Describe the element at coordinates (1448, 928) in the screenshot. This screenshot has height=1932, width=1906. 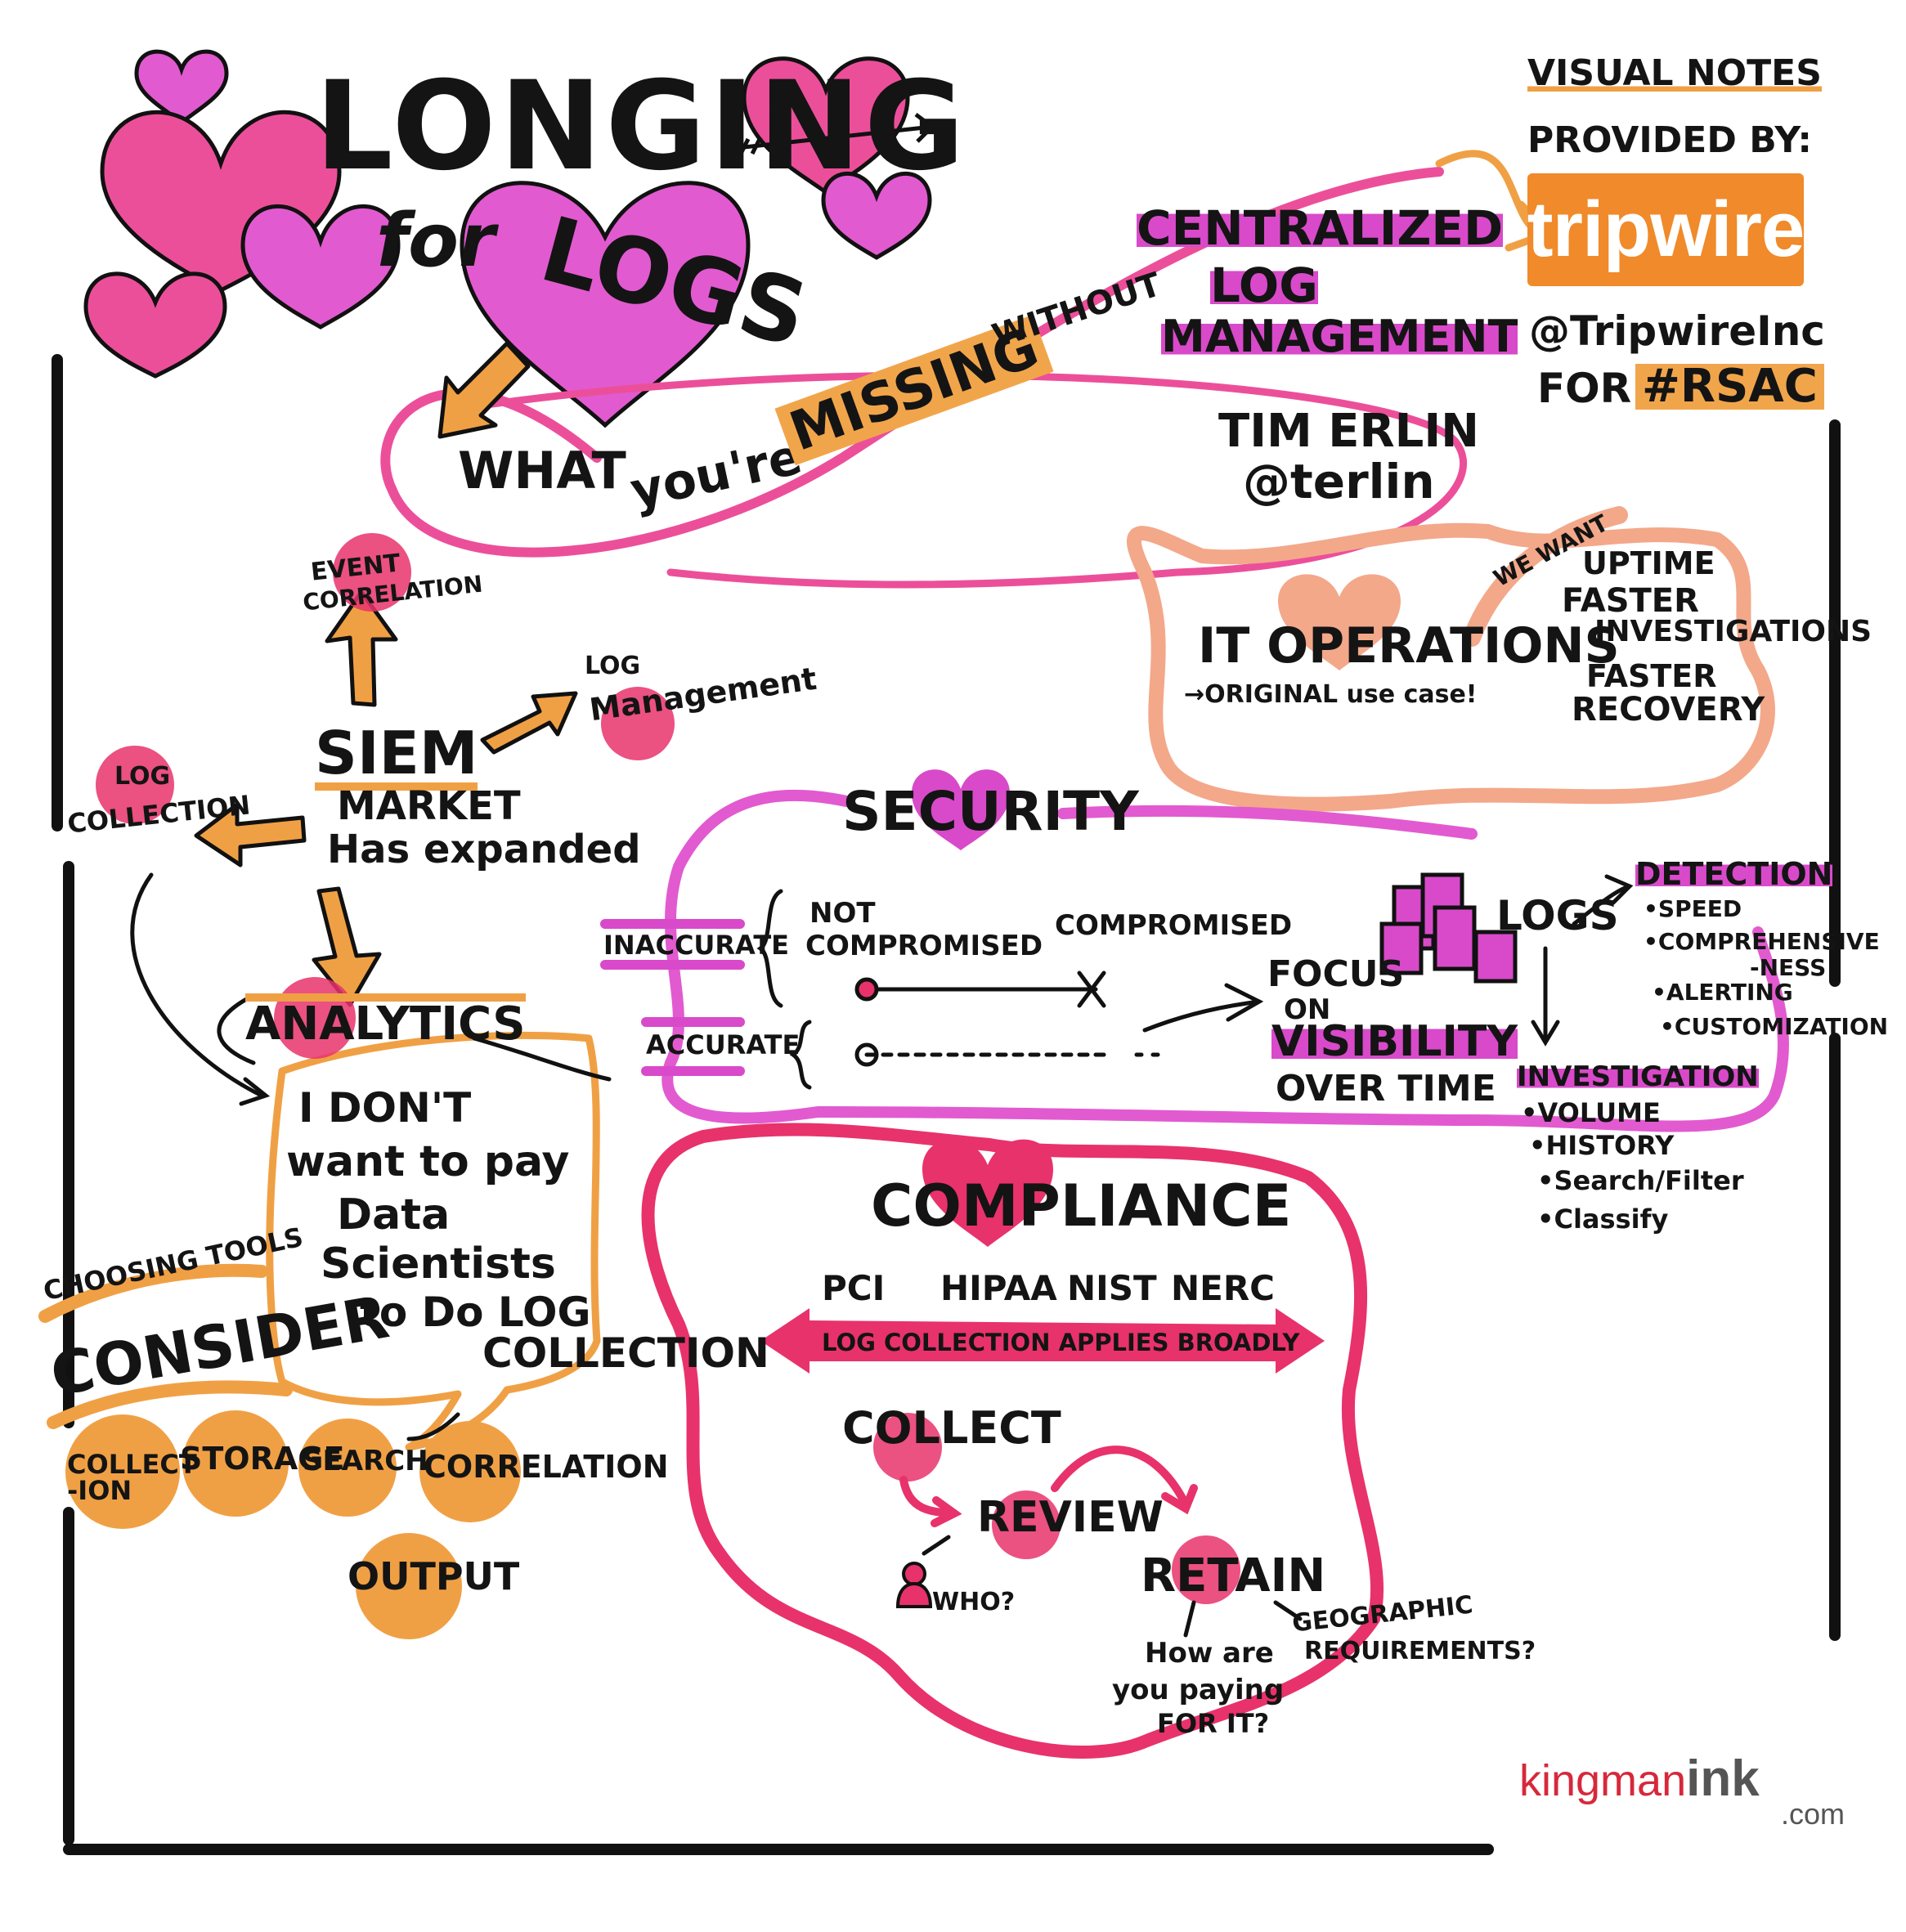
I see `logs-folders-icon` at that location.